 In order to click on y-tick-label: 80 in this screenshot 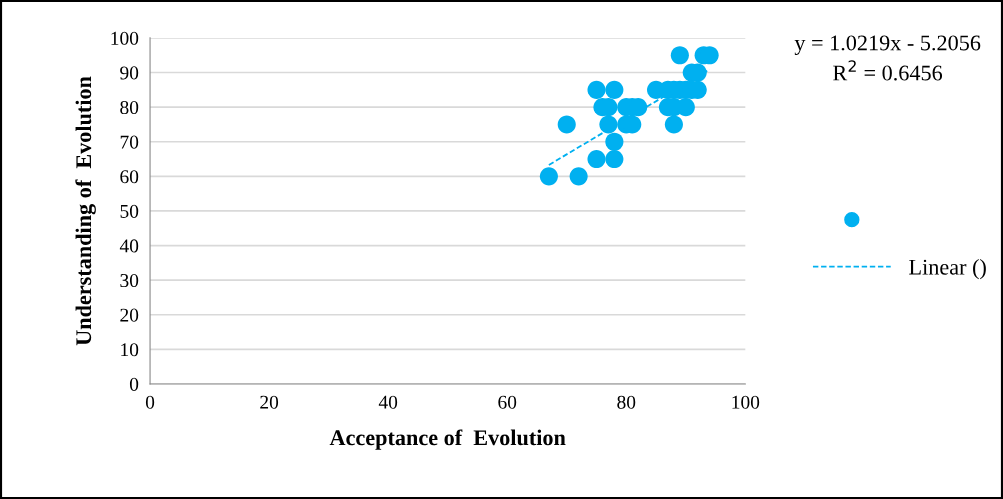, I will do `click(129, 107)`.